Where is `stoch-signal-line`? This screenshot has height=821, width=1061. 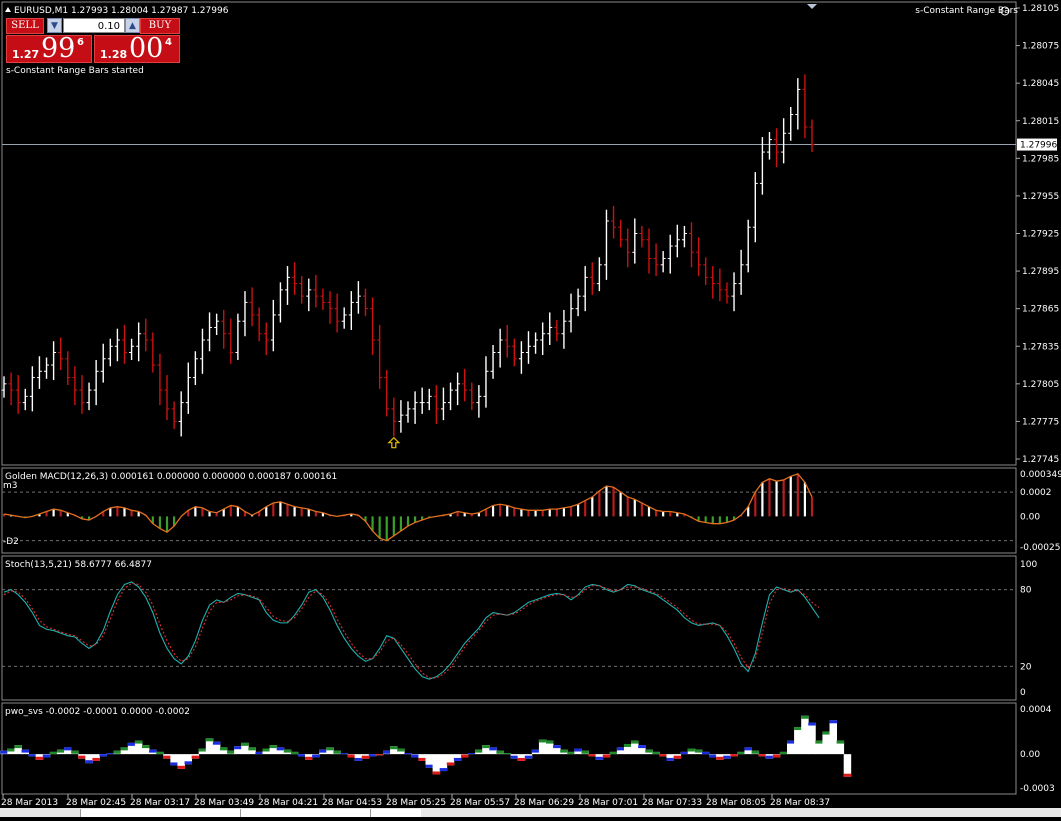
stoch-signal-line is located at coordinates (411, 630).